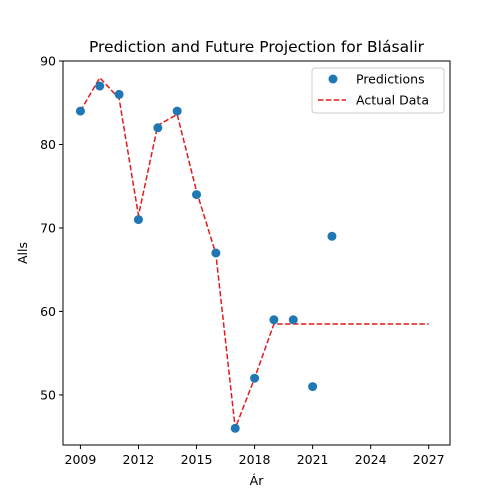  I want to click on x-tick-label: 2021, so click(313, 459).